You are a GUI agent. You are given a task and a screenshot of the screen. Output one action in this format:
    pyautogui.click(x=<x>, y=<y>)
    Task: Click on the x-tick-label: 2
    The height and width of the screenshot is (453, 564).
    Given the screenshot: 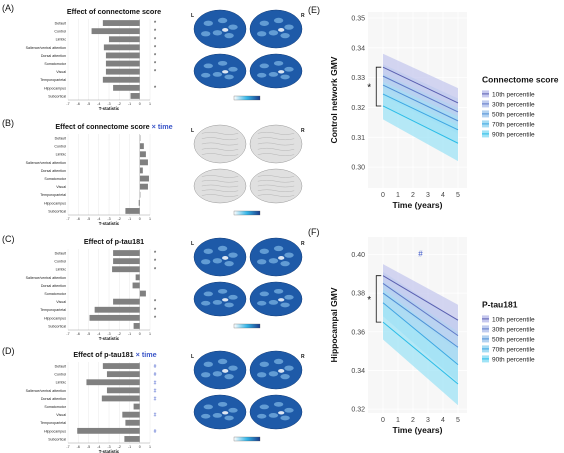 What is the action you would take?
    pyautogui.click(x=413, y=420)
    